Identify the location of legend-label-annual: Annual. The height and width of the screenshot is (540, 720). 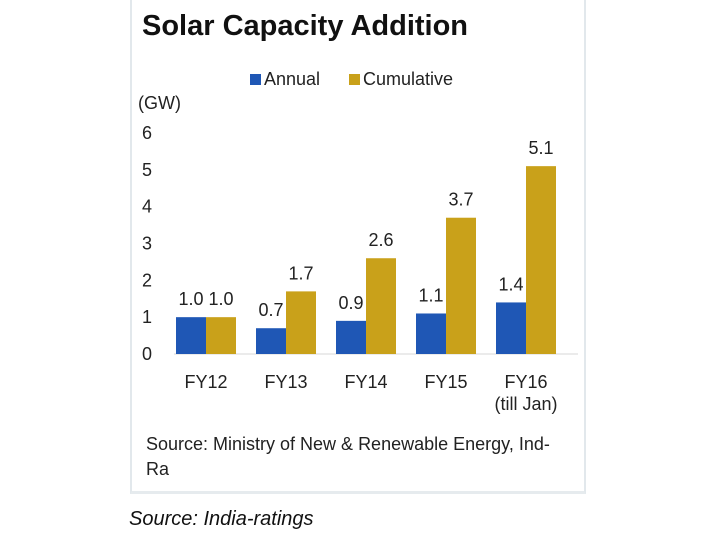
(292, 79).